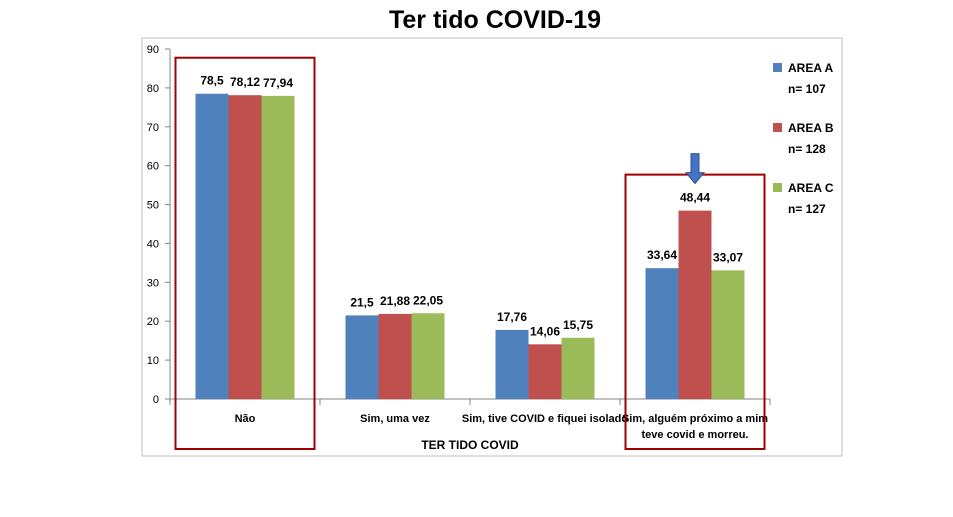 This screenshot has height=517, width=953. I want to click on data-label: 33,64, so click(662, 255).